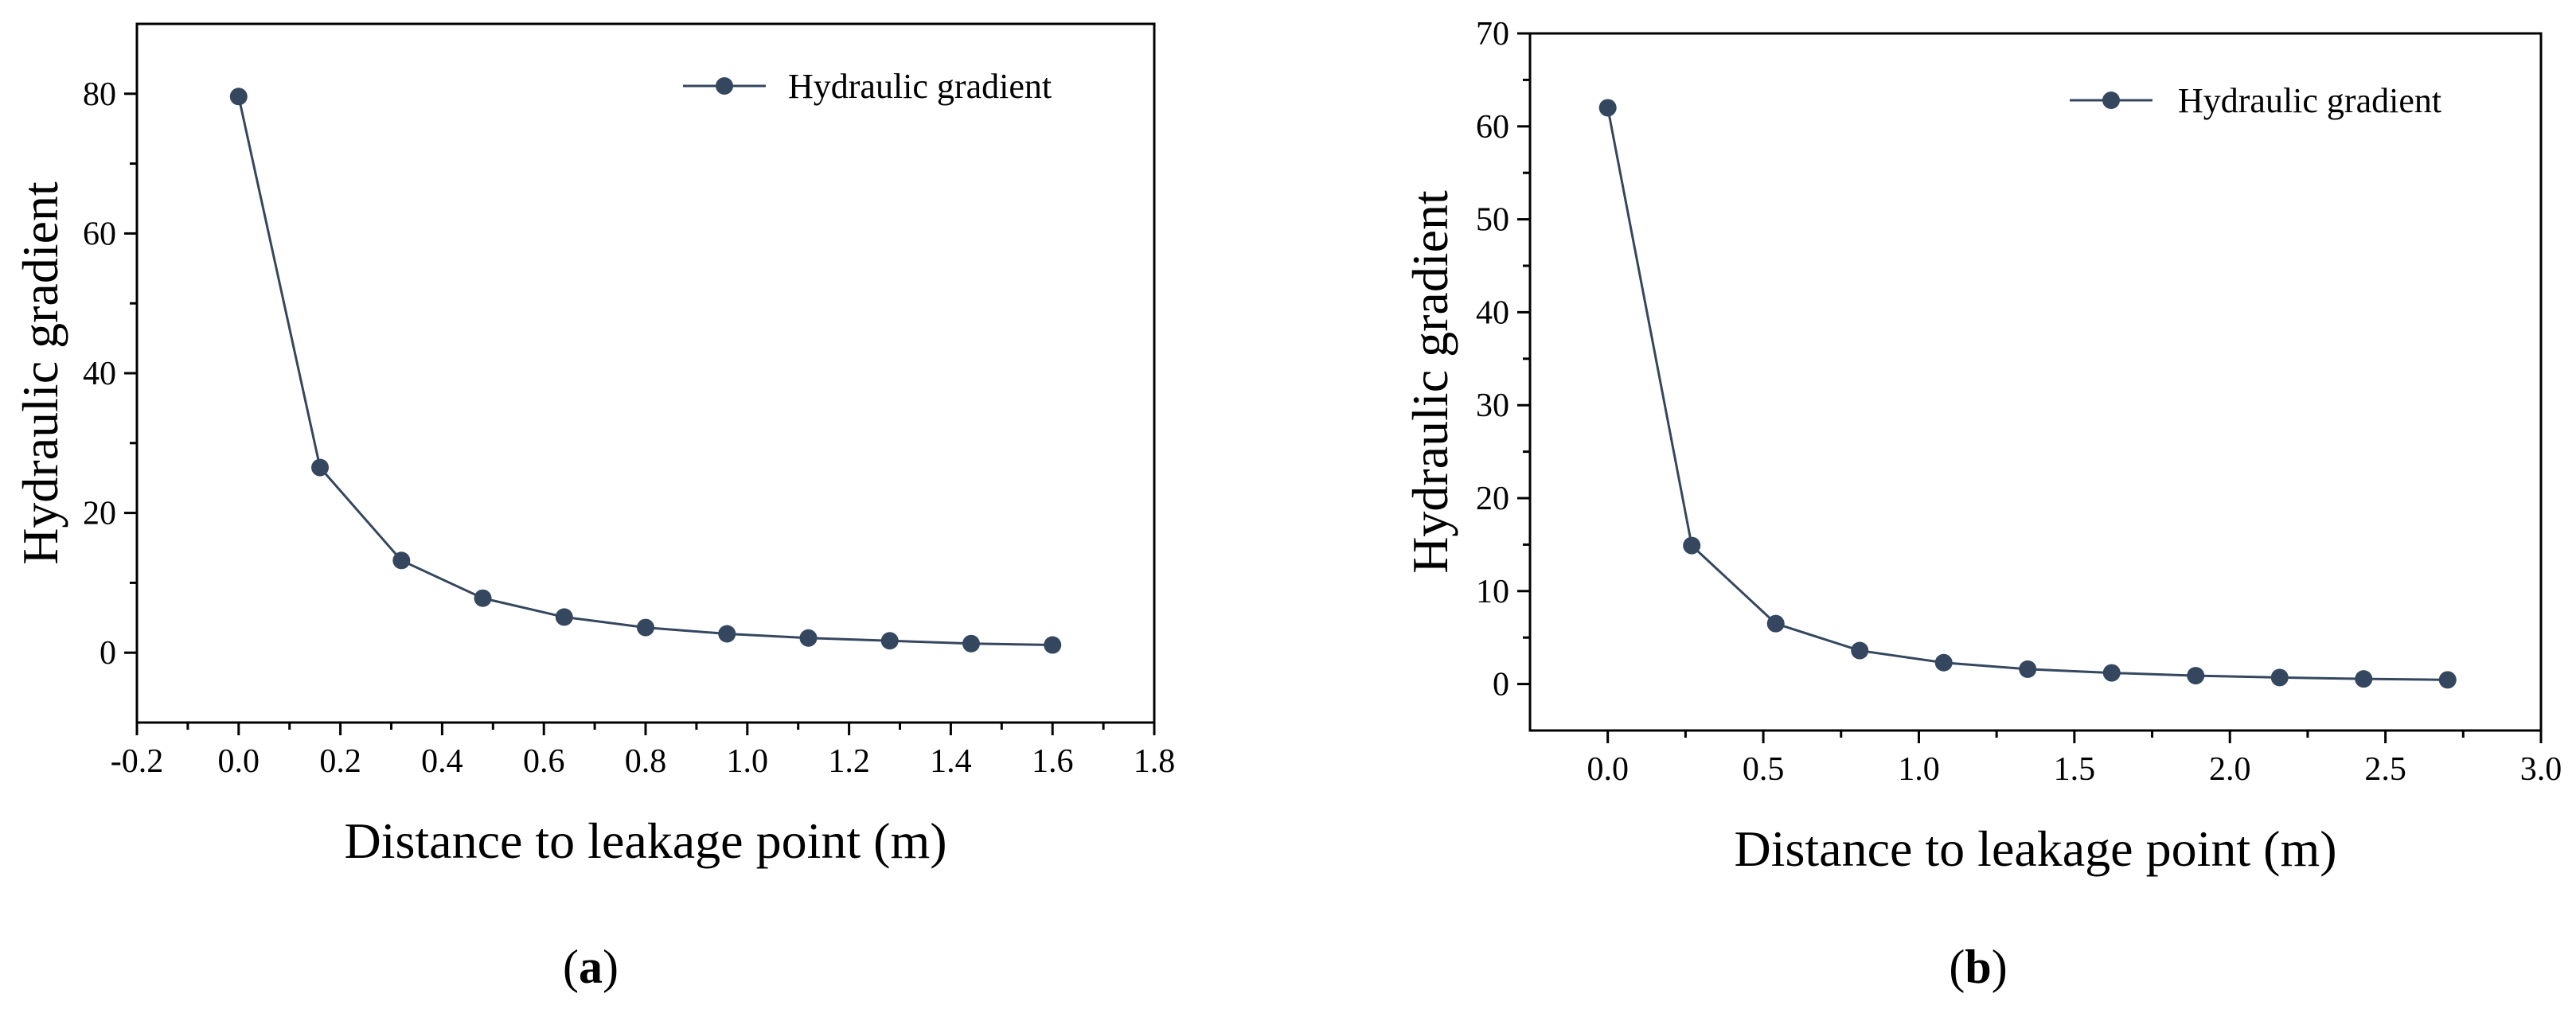  I want to click on x-tick-label-a: 1.4, so click(951, 761).